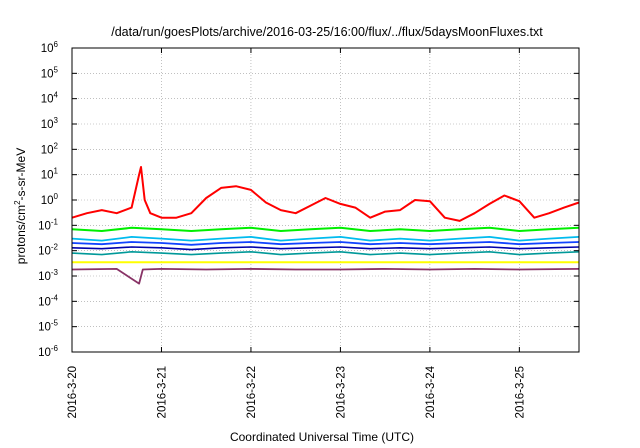  What do you see at coordinates (322, 437) in the screenshot?
I see `x-axis-label: Coordinated Universal Time (UTC)` at bounding box center [322, 437].